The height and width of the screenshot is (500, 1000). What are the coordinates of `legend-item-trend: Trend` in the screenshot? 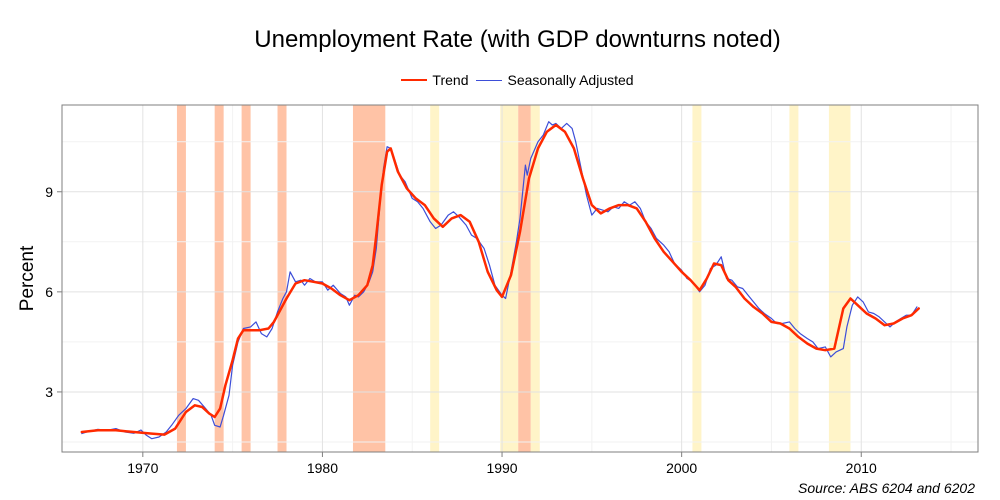 It's located at (434, 80).